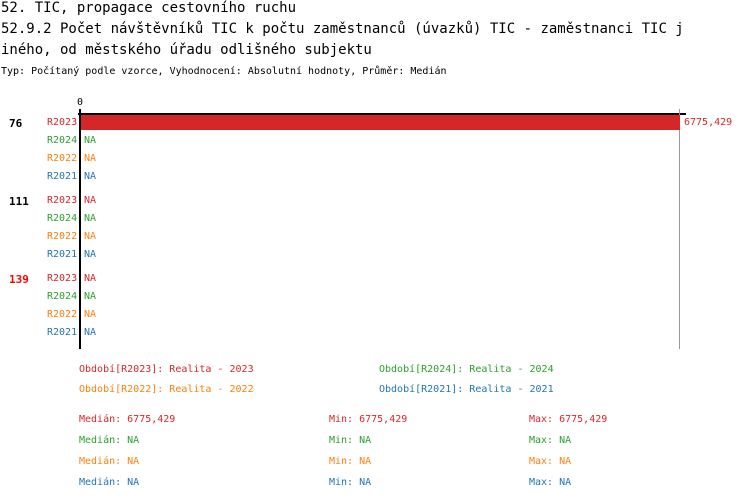 The image size is (750, 498). What do you see at coordinates (80, 229) in the screenshot?
I see `y-axis-line` at bounding box center [80, 229].